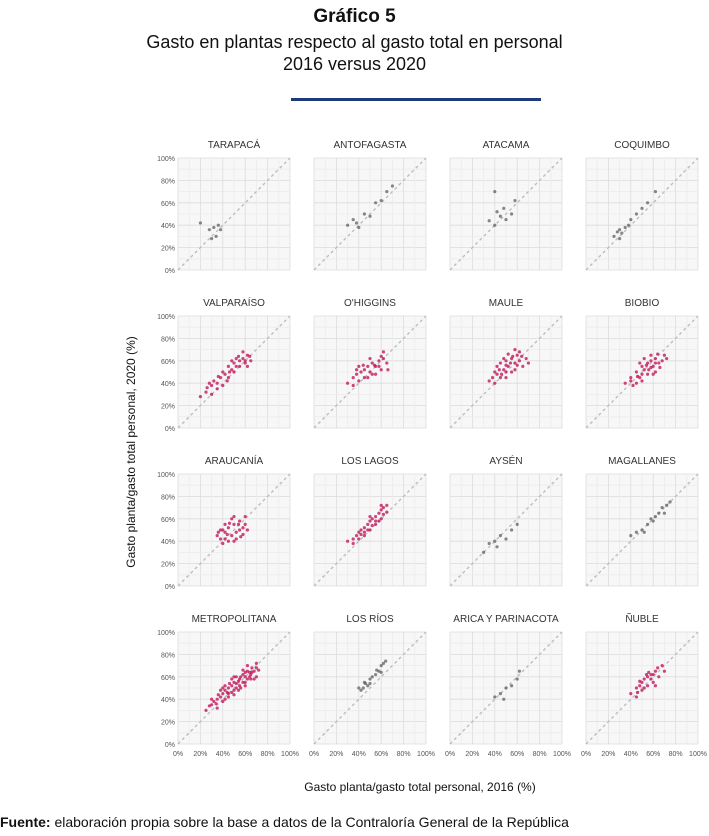 The width and height of the screenshot is (709, 836). I want to click on x-tick-label: 80%, so click(676, 754).